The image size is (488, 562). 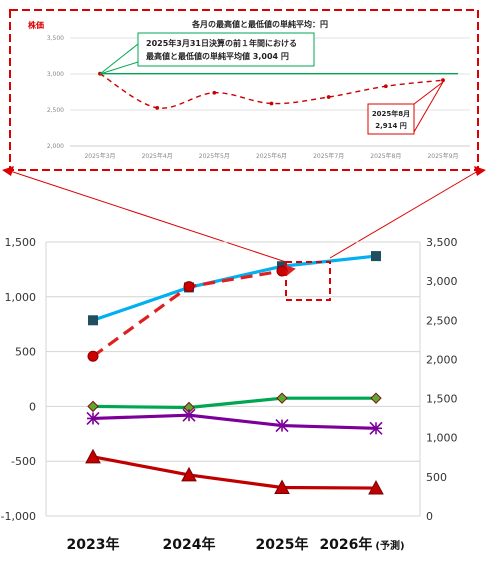 I want to click on inset-x-tick-label: 2025年7月, so click(x=328, y=156).